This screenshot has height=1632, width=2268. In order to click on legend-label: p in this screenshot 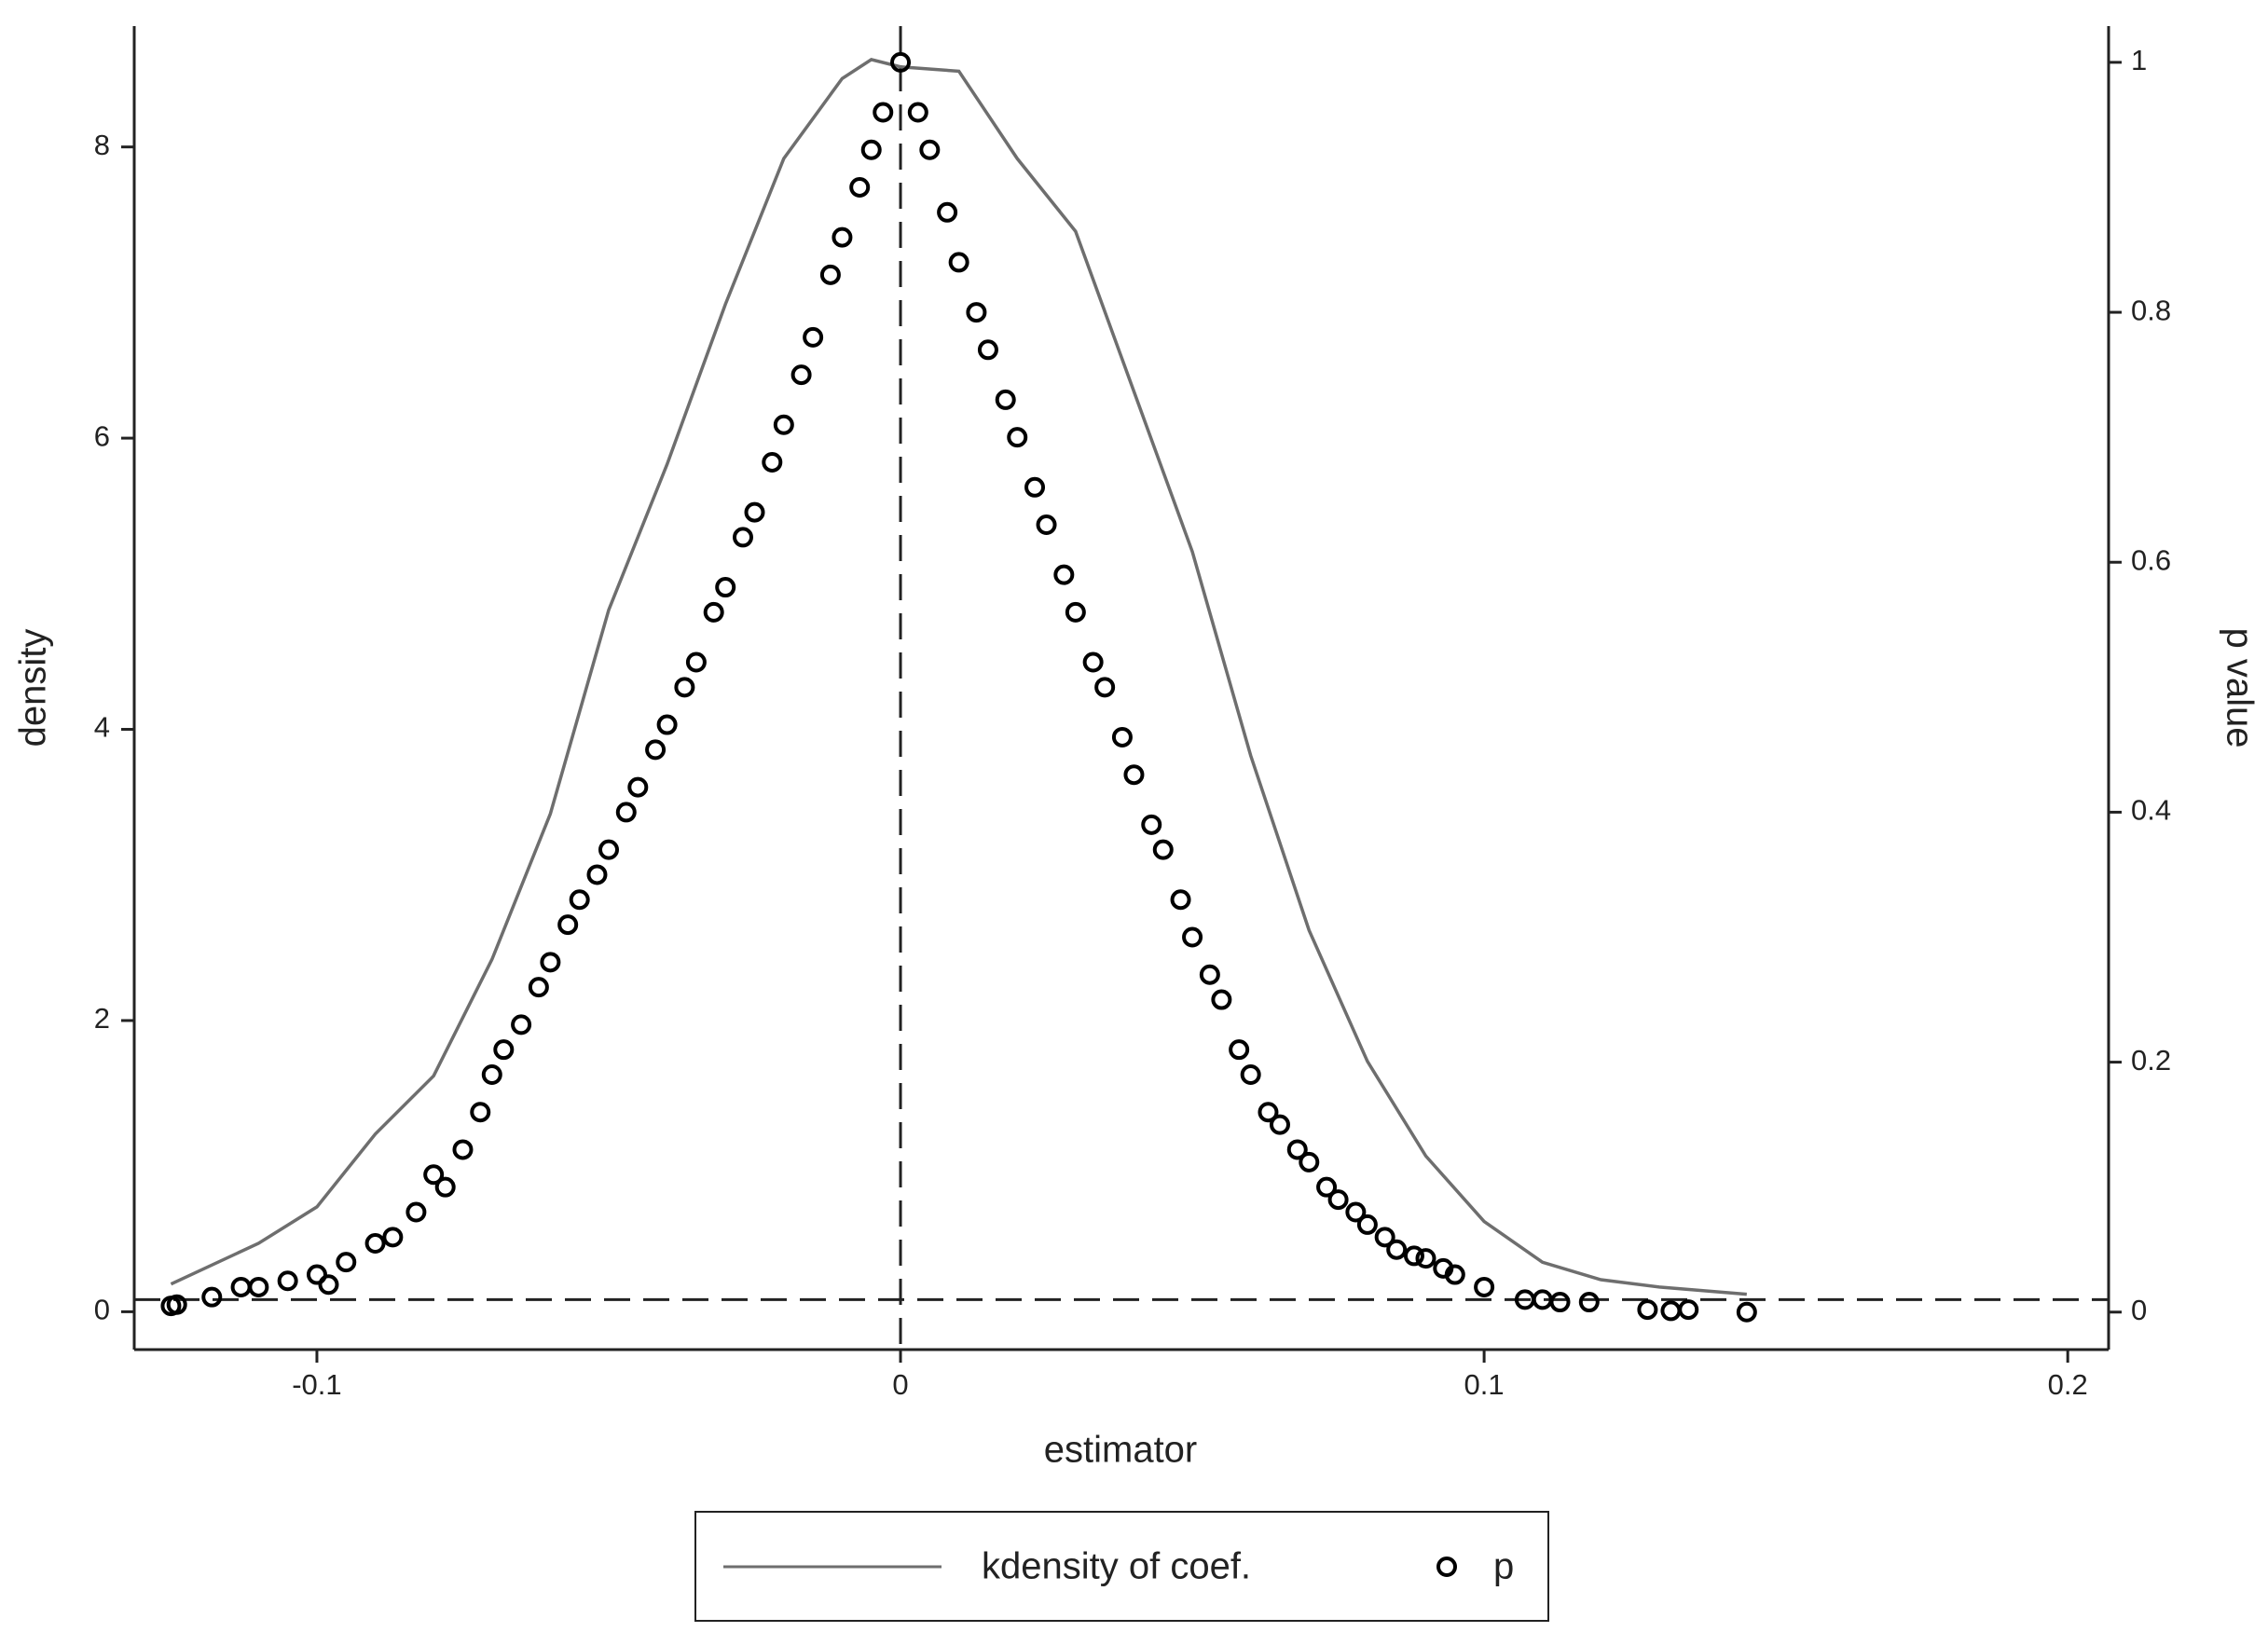, I will do `click(1504, 1567)`.